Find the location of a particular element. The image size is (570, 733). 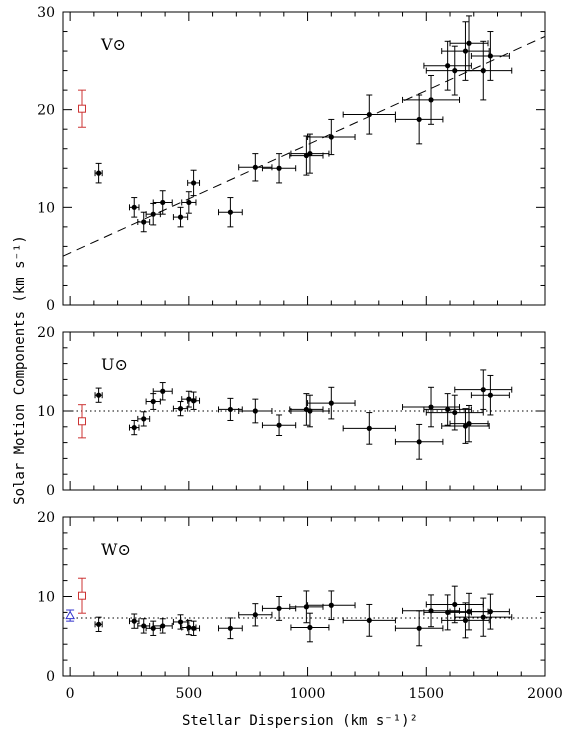

w-panel-label: W⊙ is located at coordinates (116, 549).